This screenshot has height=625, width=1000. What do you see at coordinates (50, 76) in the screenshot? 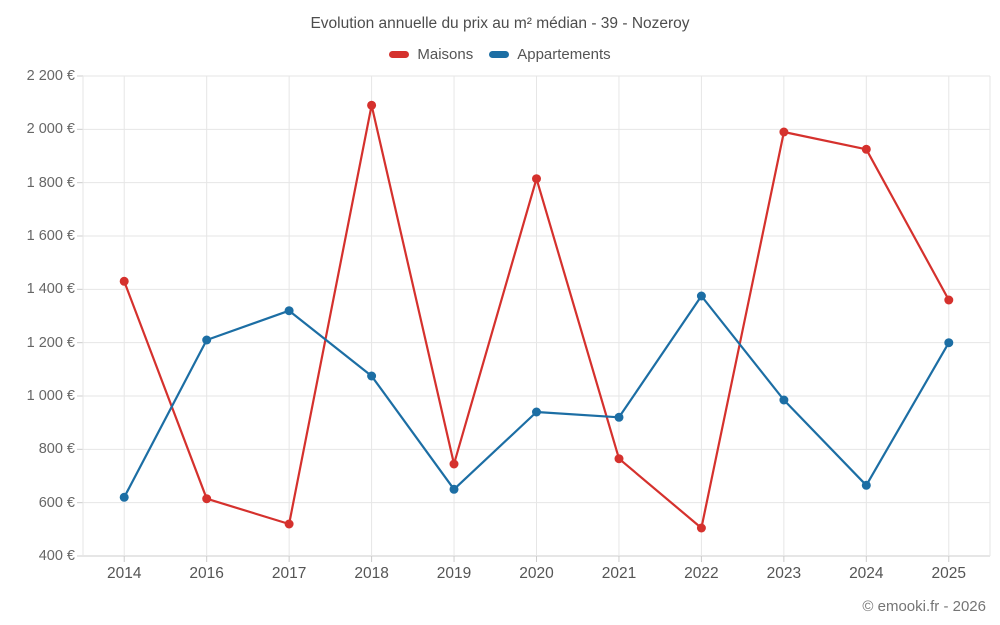
I see `y-axis-tick-label: 2 200 €` at bounding box center [50, 76].